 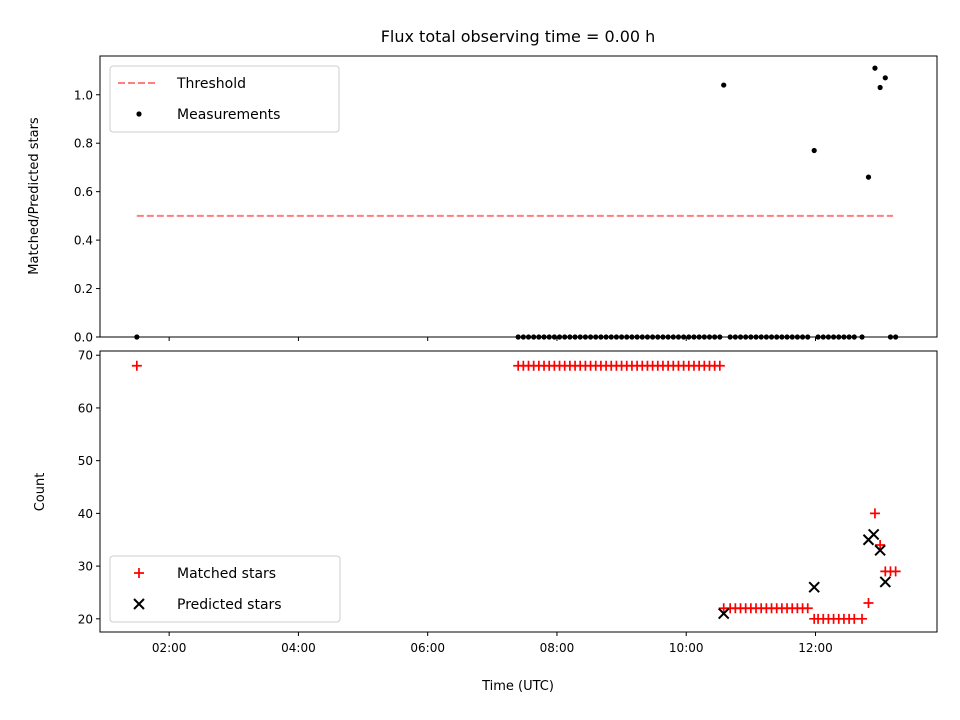 What do you see at coordinates (85, 461) in the screenshot?
I see `y-tick-label: 50` at bounding box center [85, 461].